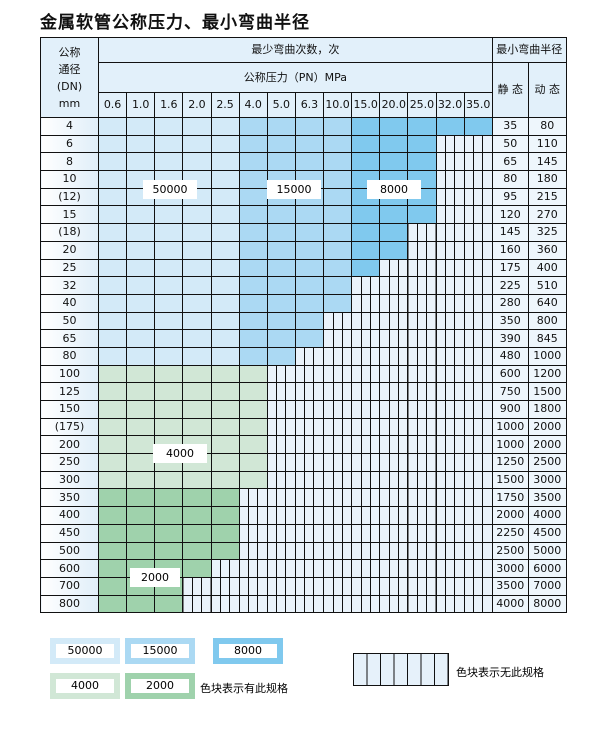 The width and height of the screenshot is (600, 743). Describe the element at coordinates (303, 409) in the screenshot. I see `table-row: 150 900 1800` at that location.